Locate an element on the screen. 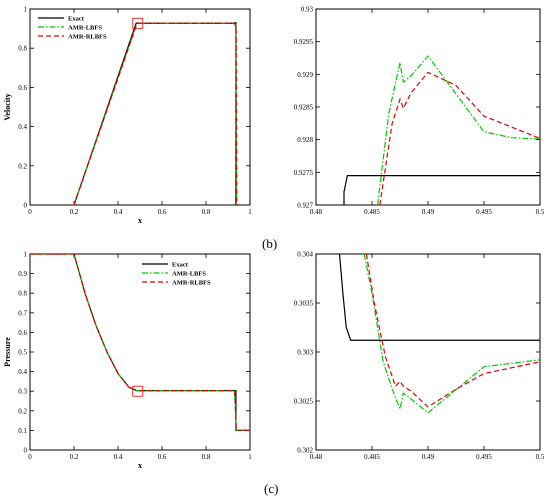 The image size is (550, 498). y-tick-label: 0.304 is located at coordinates (305, 255).